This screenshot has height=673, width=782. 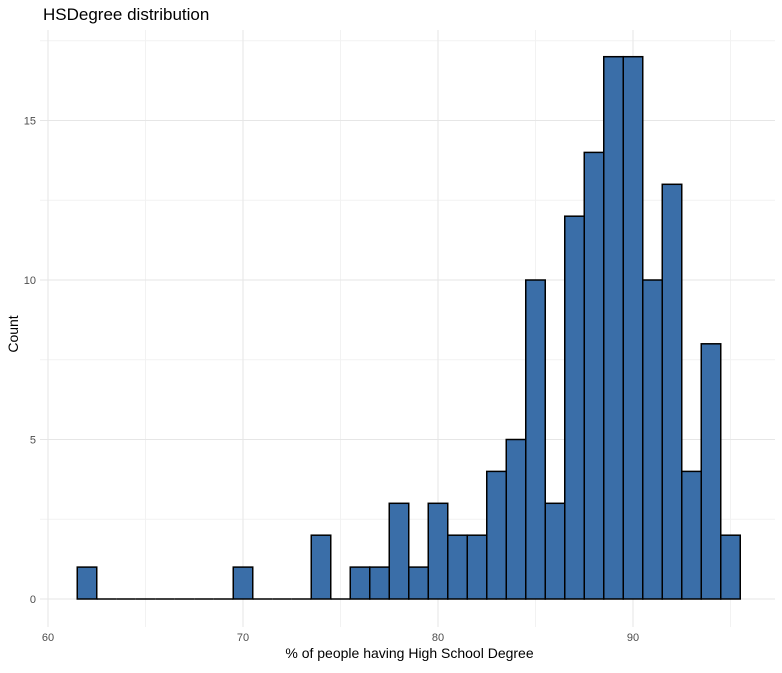 I want to click on x-tick-label: 80, so click(x=438, y=638).